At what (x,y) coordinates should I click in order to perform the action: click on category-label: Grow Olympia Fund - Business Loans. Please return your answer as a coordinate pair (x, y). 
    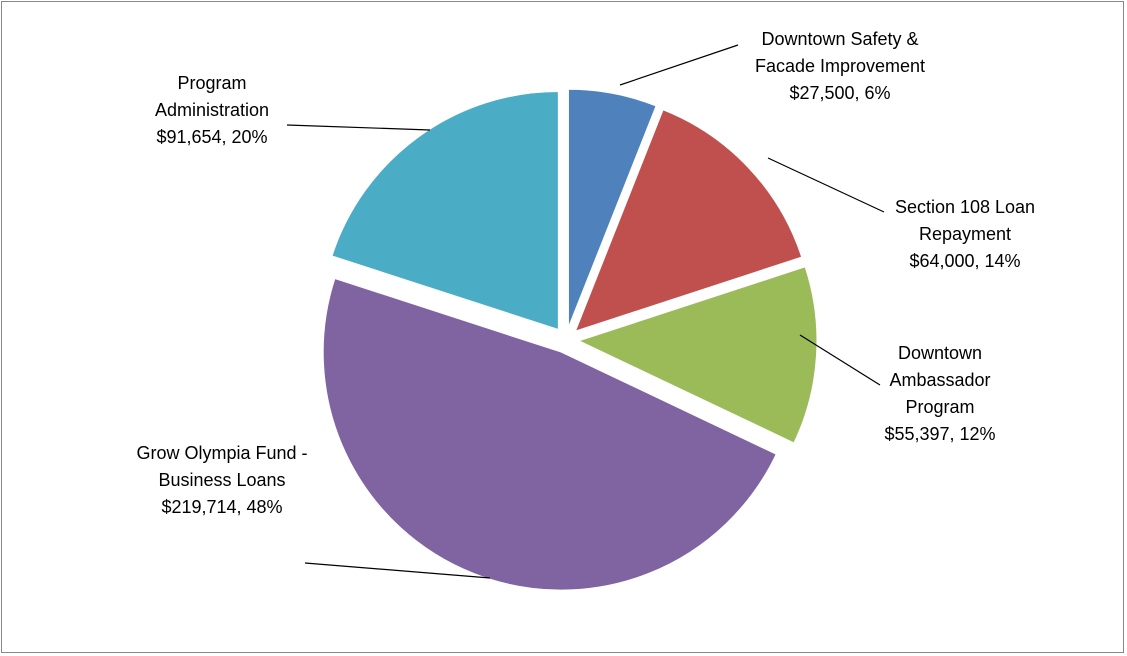
    Looking at the image, I should click on (222, 466).